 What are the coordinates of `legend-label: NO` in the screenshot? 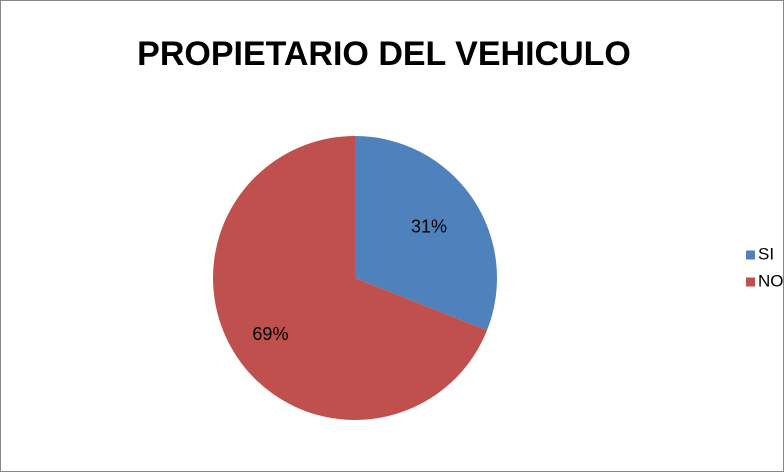 It's located at (771, 280).